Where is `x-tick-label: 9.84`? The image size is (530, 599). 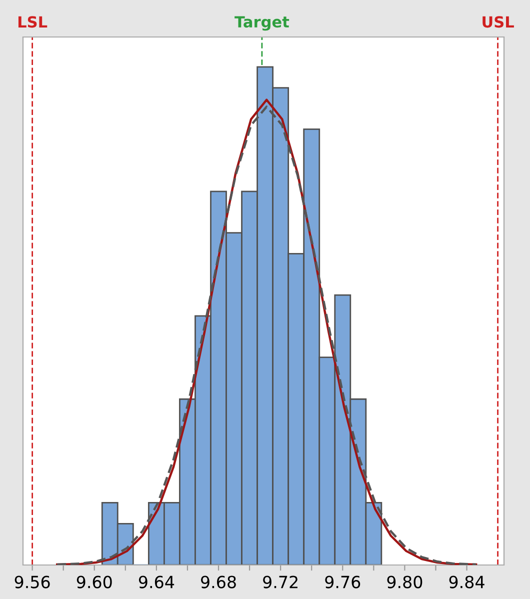
x-tick-label: 9.84 is located at coordinates (466, 582).